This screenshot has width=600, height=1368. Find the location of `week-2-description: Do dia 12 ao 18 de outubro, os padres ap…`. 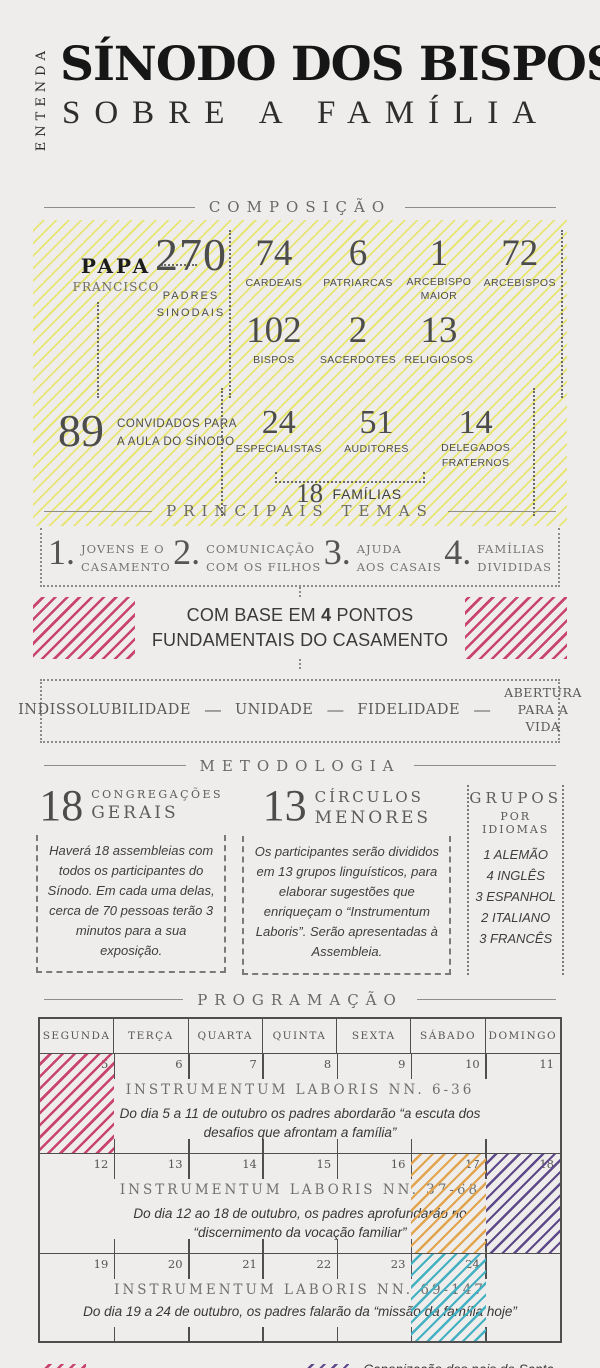

week-2-description: Do dia 12 ao 18 de outubro, os padres ap… is located at coordinates (300, 1223).